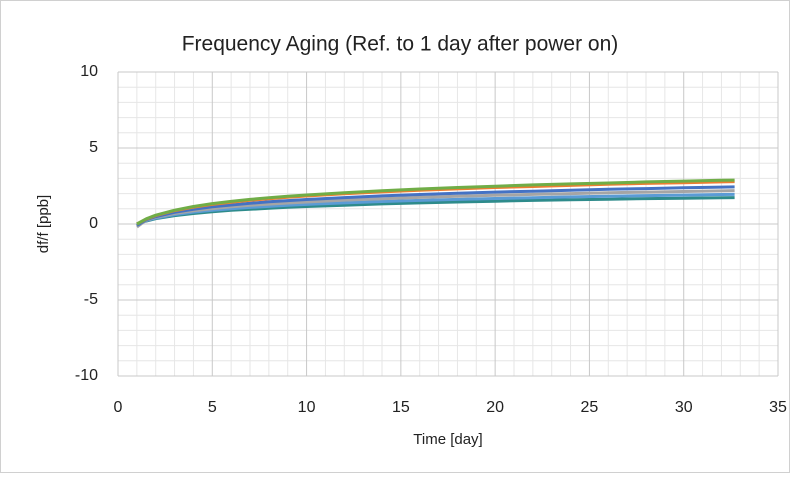  I want to click on x-tick-label: 20, so click(495, 407).